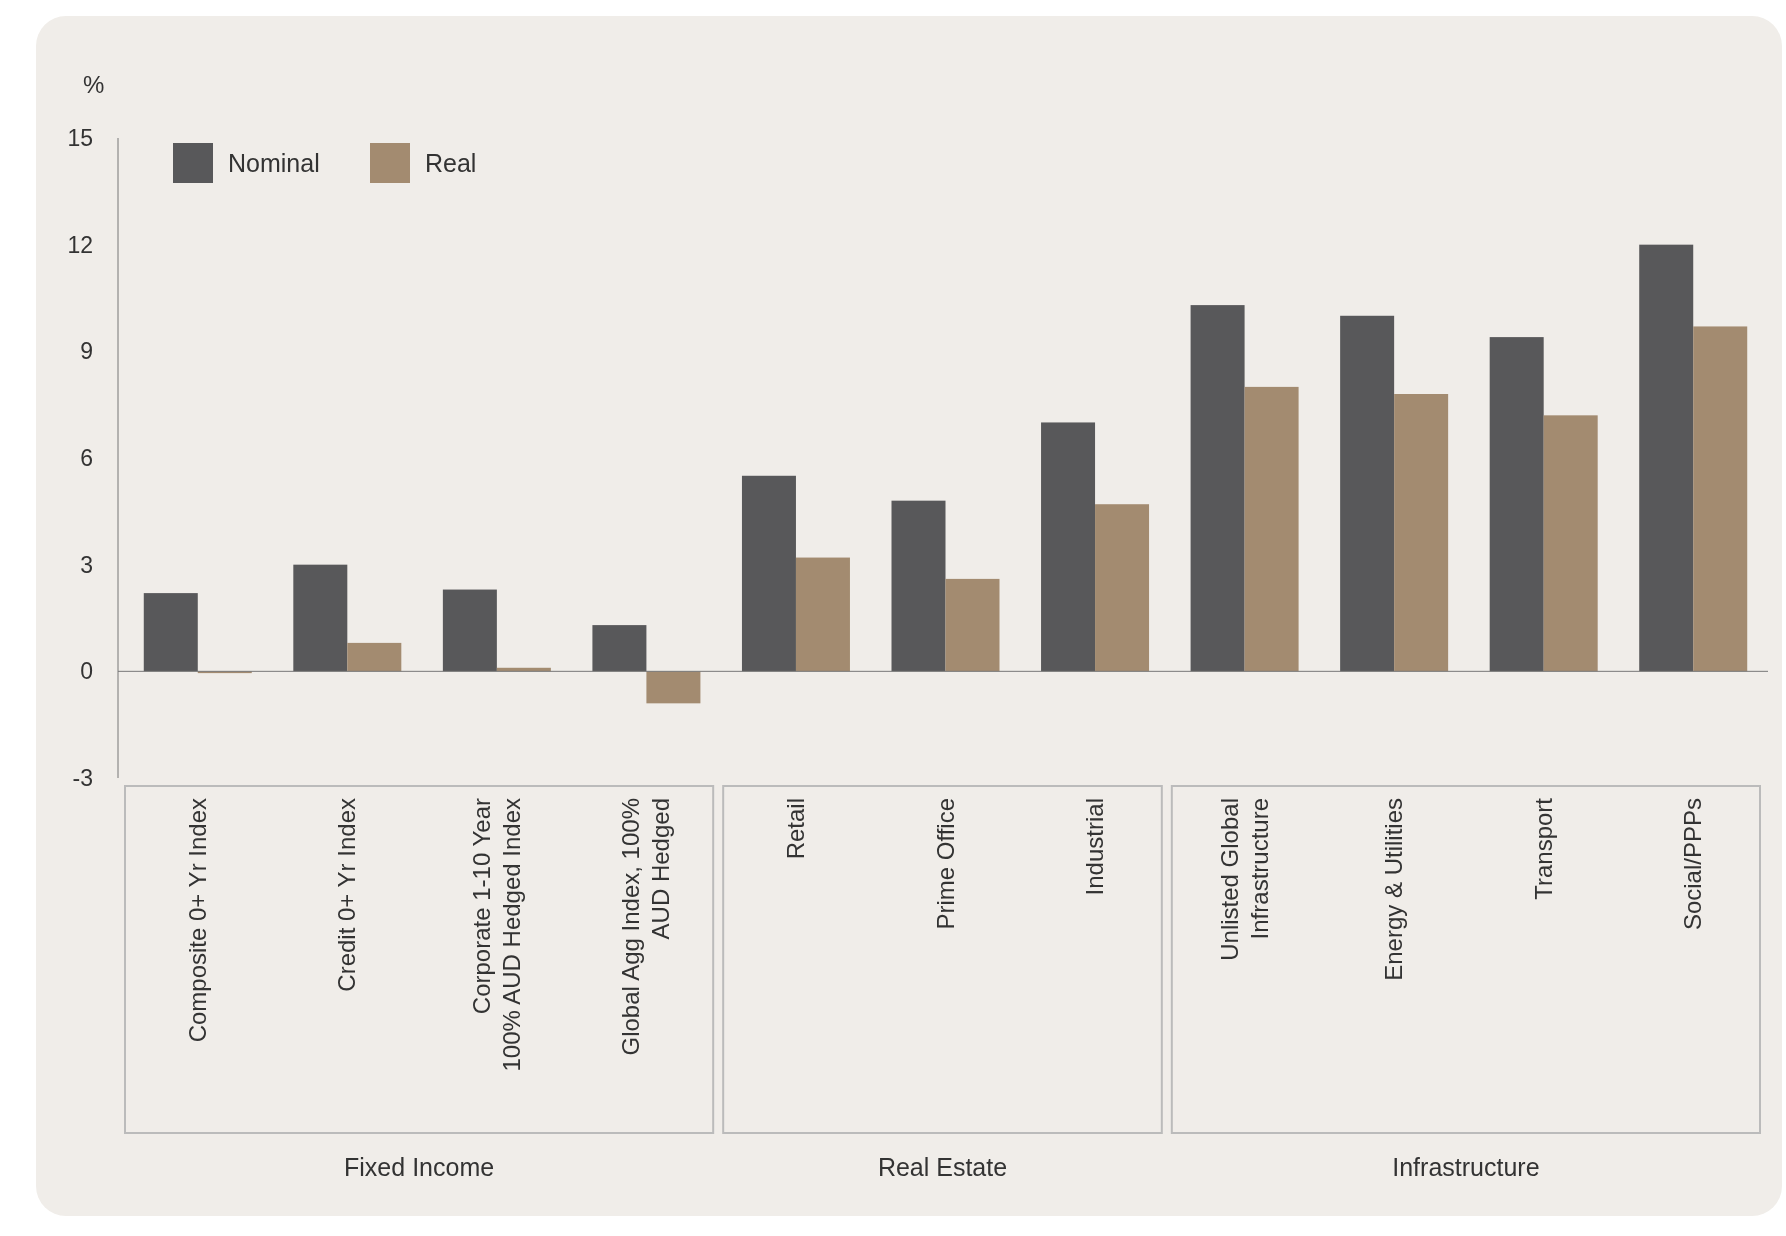 This screenshot has height=1236, width=1786. I want to click on x-tick-label: Prime Office, so click(945, 864).